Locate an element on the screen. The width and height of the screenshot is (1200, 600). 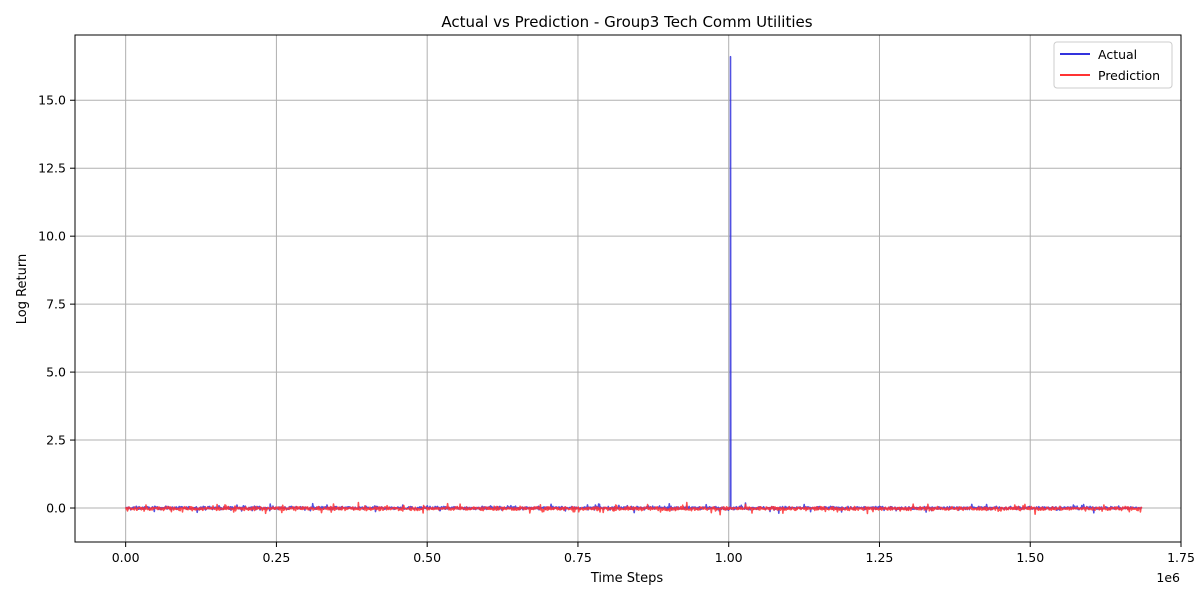
y-axis: 0.0 2.5 5.0 7.5 10.0 12.5 15.0 is located at coordinates (56, 304).